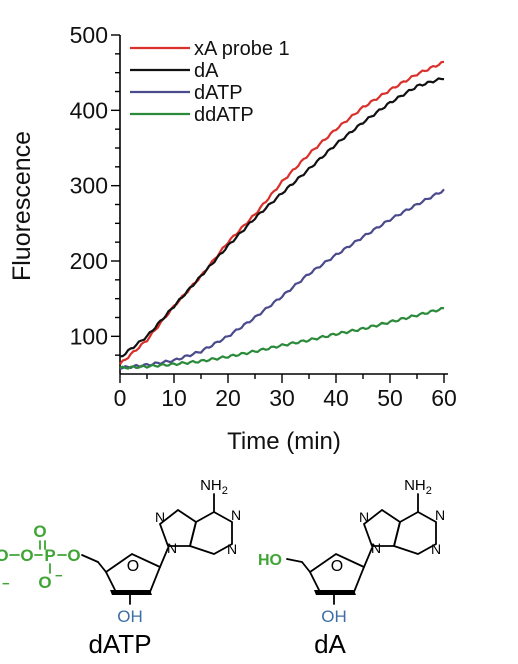 The width and height of the screenshot is (518, 664). I want to click on legend-label: dA, so click(206, 71).